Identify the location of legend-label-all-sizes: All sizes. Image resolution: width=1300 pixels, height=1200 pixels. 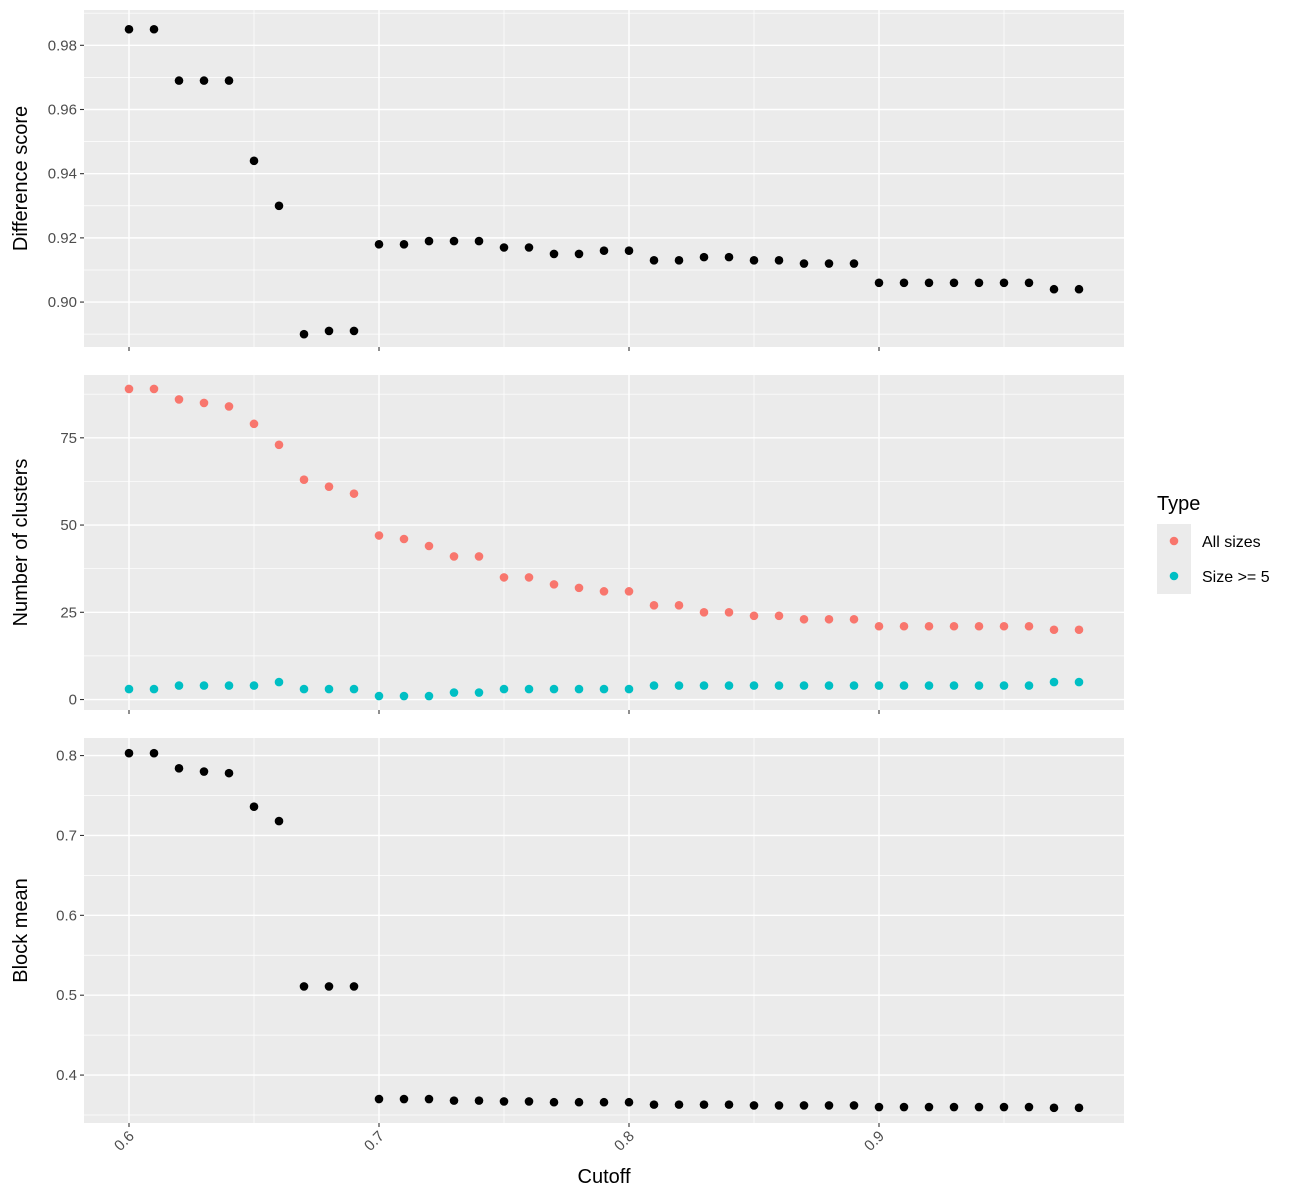
(1231, 542).